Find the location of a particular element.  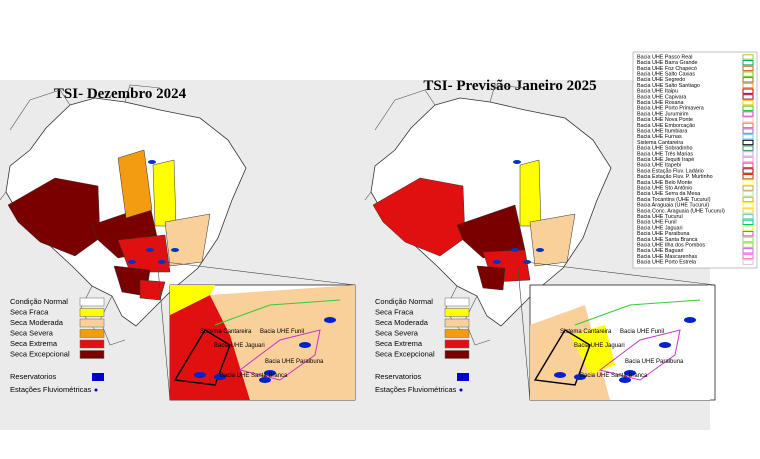

basin-legend-label: Bacia UHE Três Marias is located at coordinates (665, 154).